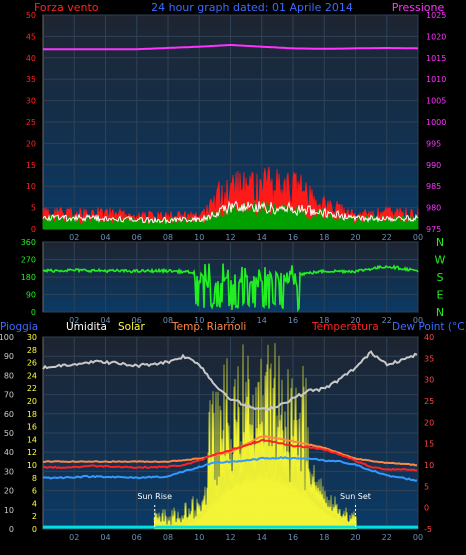 The image size is (466, 555). I want to click on solar-tick-label: 30, so click(32, 337).